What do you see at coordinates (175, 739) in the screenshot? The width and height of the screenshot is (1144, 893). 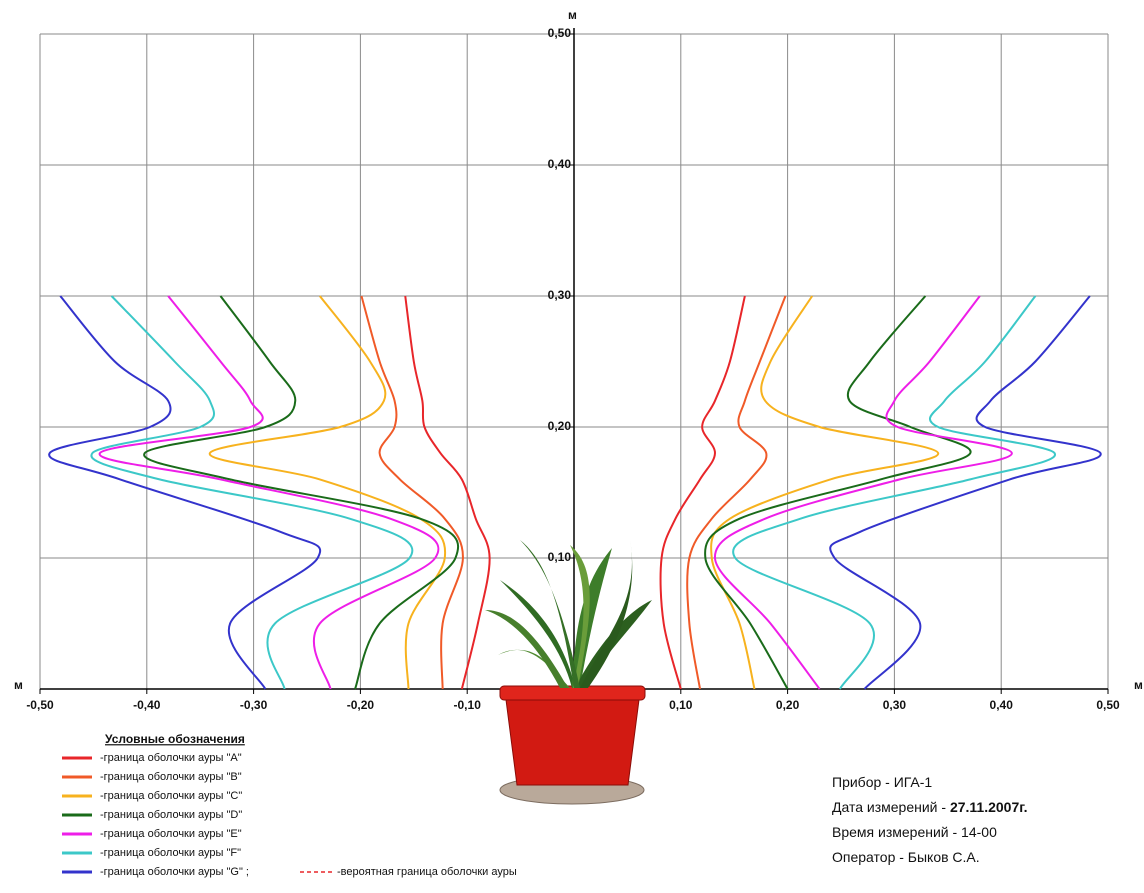 I see `legend-title: Условные обозначения` at bounding box center [175, 739].